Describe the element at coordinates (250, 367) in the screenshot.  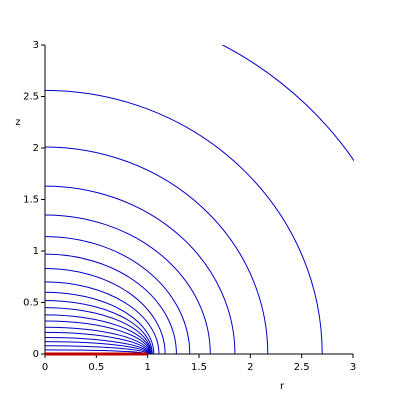
I see `x-tick-label: 2` at that location.